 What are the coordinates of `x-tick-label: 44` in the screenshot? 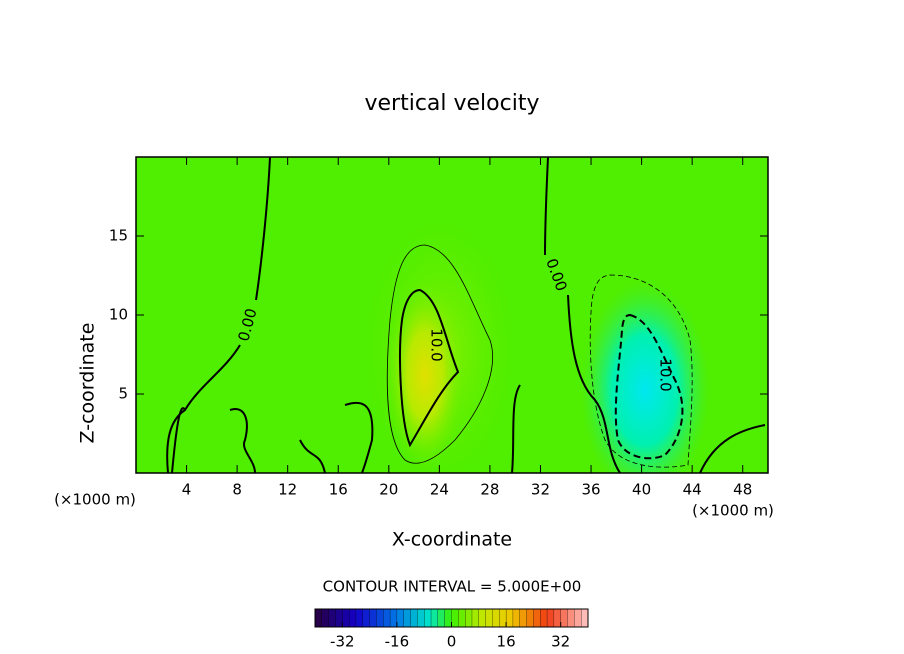 It's located at (692, 490).